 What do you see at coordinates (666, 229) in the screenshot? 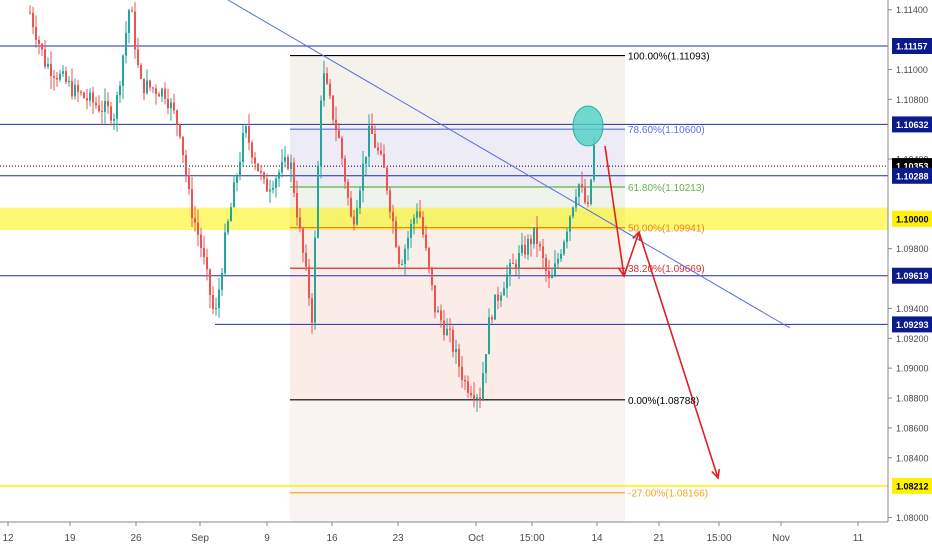
I see `fib-level-label: 50.00%(1.09941)` at bounding box center [666, 229].